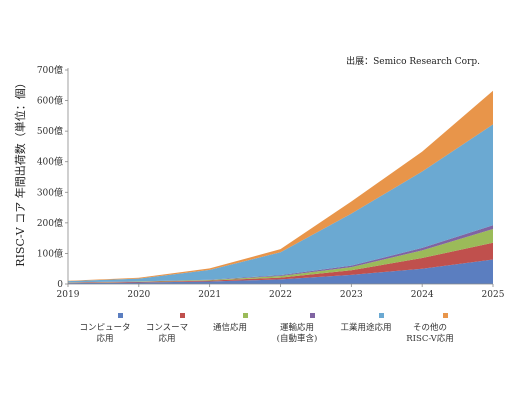 Image resolution: width=517 pixels, height=400 pixels. Describe the element at coordinates (429, 333) in the screenshot. I see `legend-label: その他の RISC-V応用` at that location.